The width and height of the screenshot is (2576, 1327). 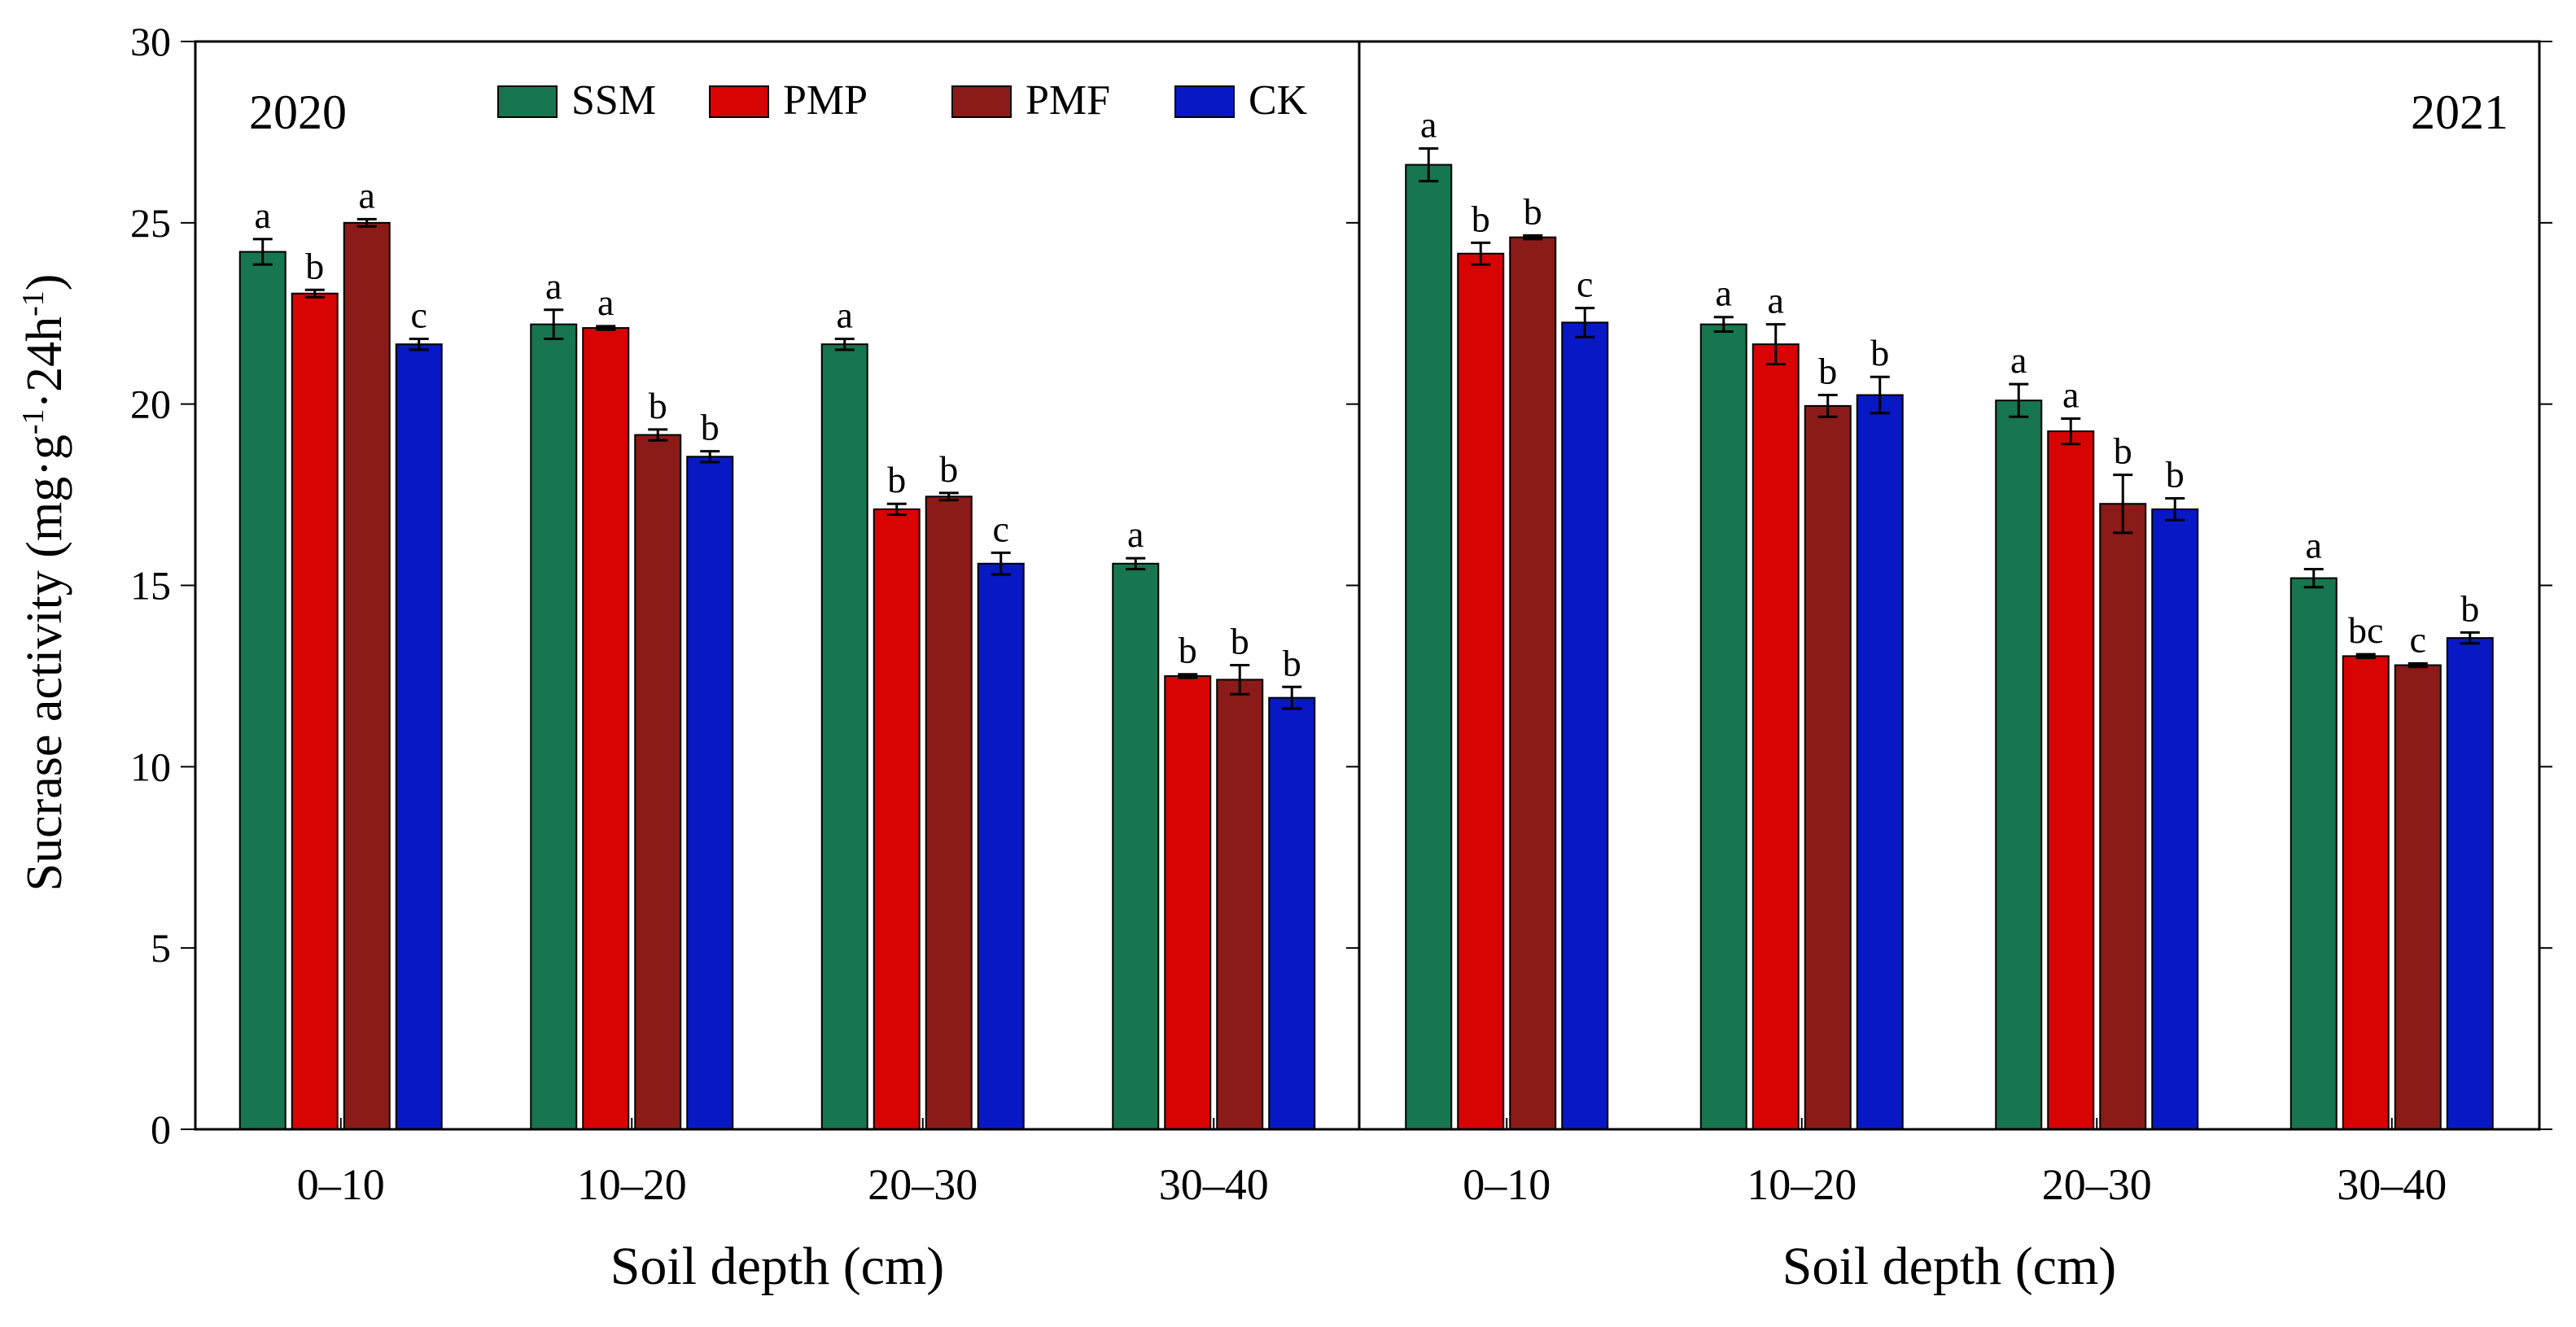 What do you see at coordinates (2175, 474) in the screenshot?
I see `significance-label-2021-CK-20–30: b` at bounding box center [2175, 474].